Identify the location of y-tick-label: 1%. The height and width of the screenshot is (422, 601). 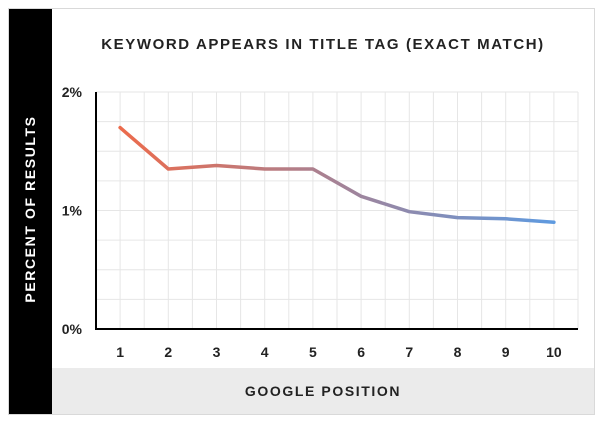
(72, 211).